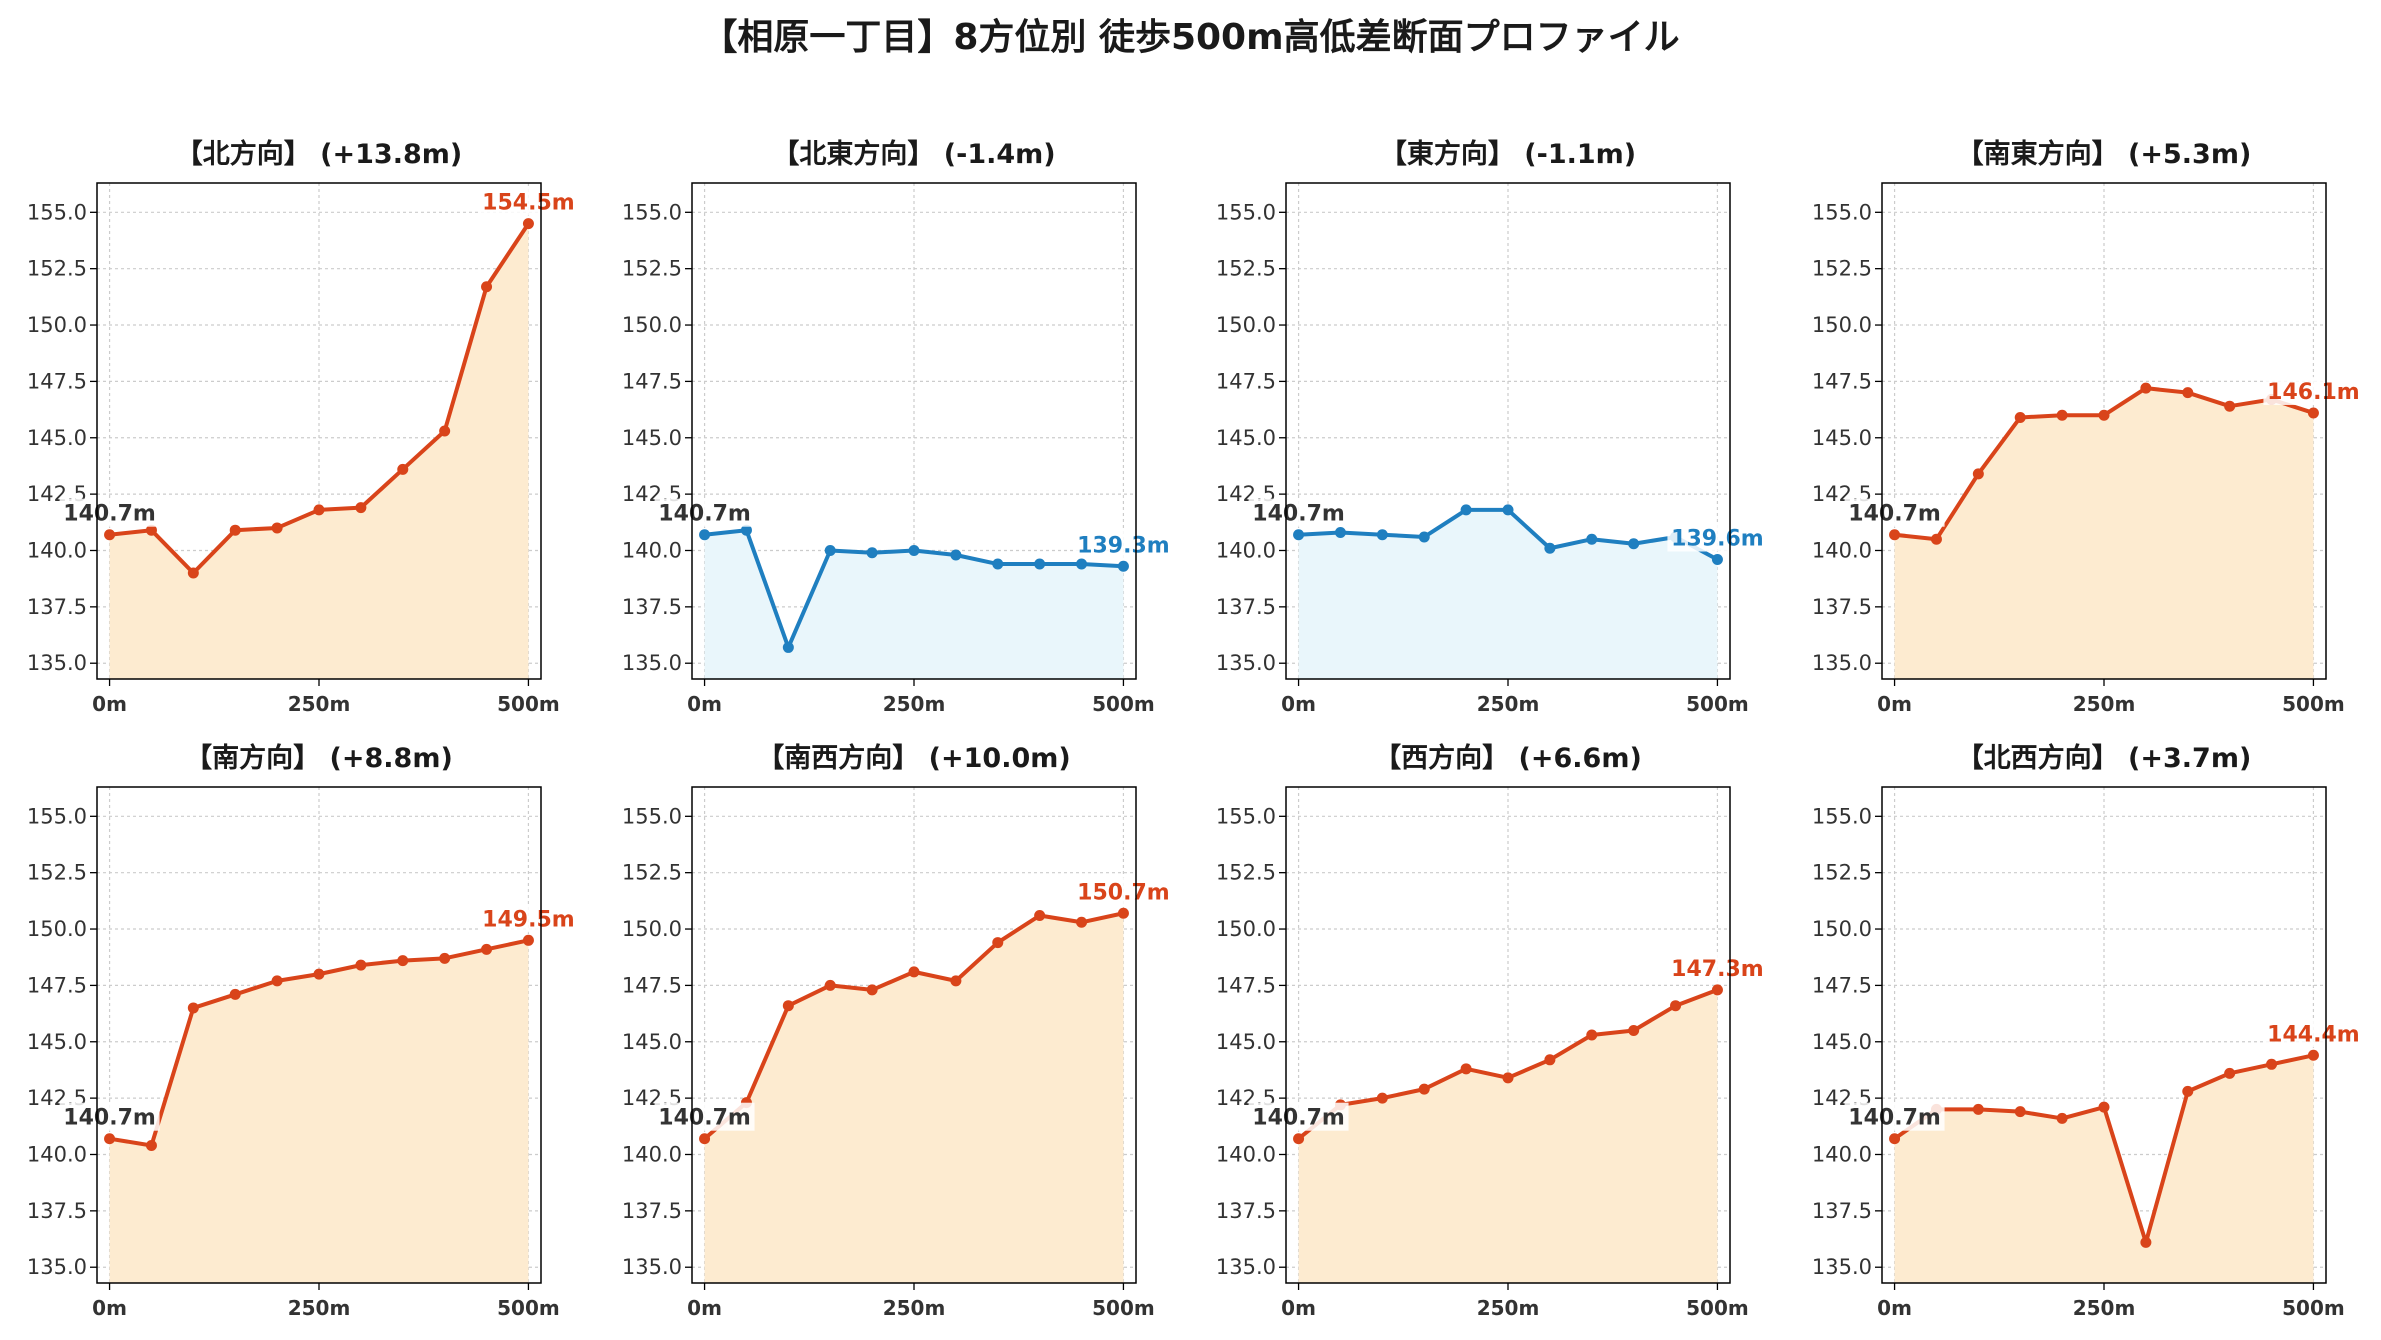 Image resolution: width=2381 pixels, height=1340 pixels. What do you see at coordinates (1717, 539) in the screenshot?
I see `end-elevation-label: 139.6m` at bounding box center [1717, 539].